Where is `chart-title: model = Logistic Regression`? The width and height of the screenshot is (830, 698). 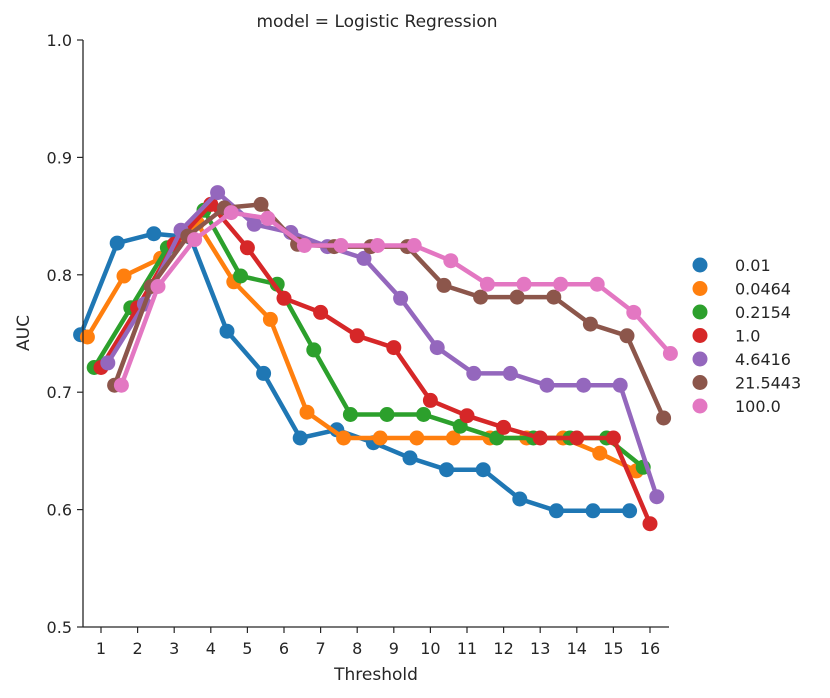 chart-title: model = Logistic Regression is located at coordinates (376, 22).